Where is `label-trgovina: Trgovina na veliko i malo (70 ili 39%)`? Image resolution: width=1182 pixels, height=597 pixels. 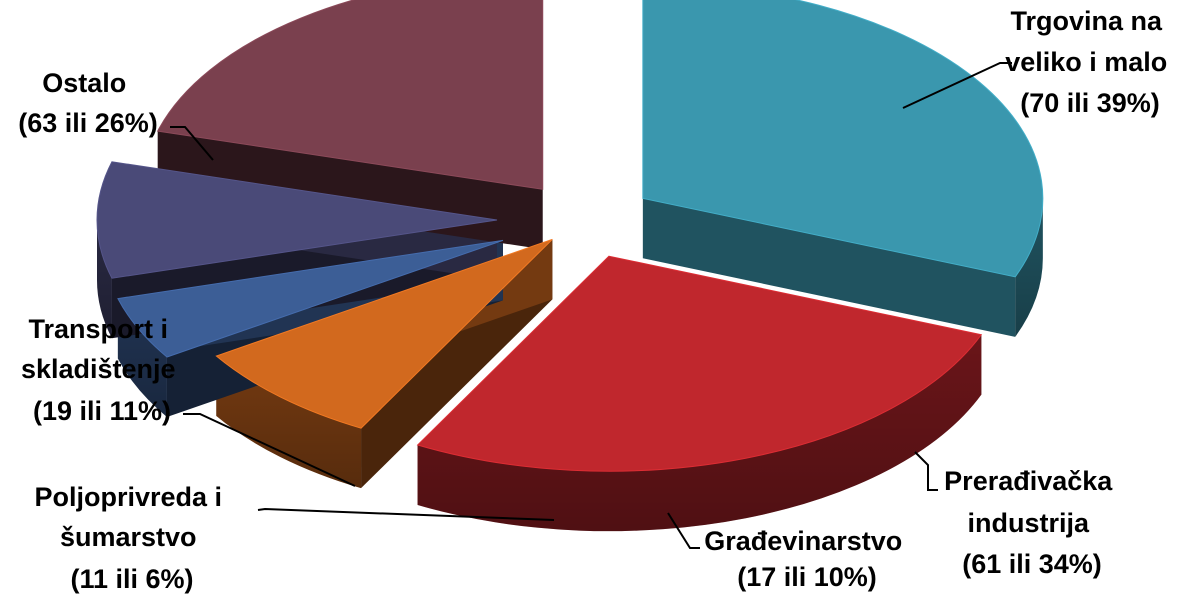 label-trgovina: Trgovina na veliko i malo (70 ili 39%) is located at coordinates (1090, 62).